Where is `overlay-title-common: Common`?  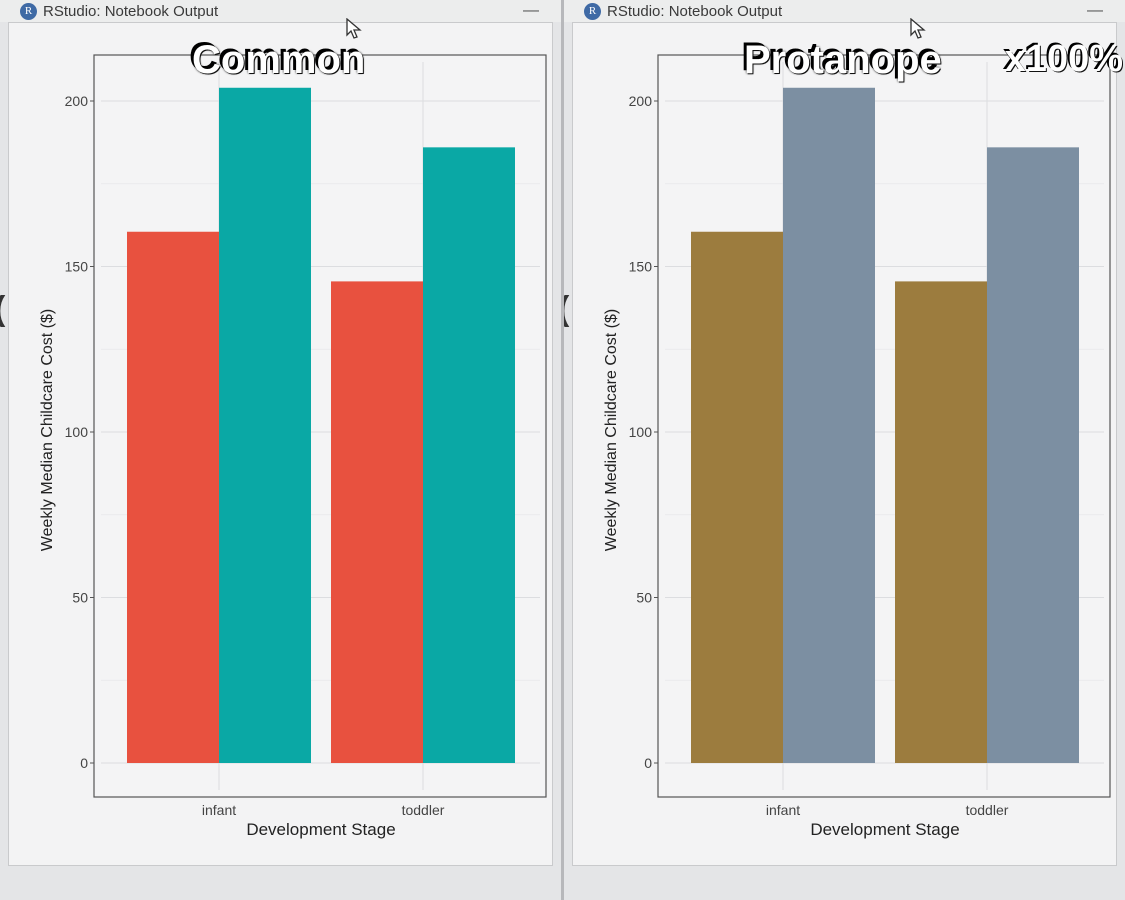
overlay-title-common: Common is located at coordinates (279, 60).